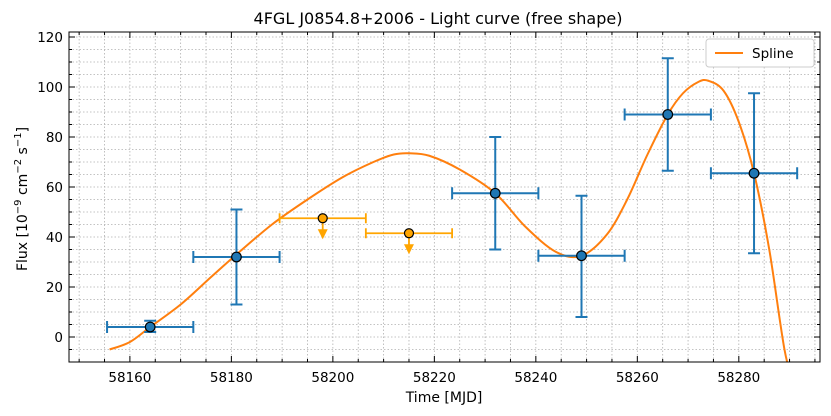 Image resolution: width=831 pixels, height=416 pixels. What do you see at coordinates (738, 378) in the screenshot?
I see `x-tick-label: 58280` at bounding box center [738, 378].